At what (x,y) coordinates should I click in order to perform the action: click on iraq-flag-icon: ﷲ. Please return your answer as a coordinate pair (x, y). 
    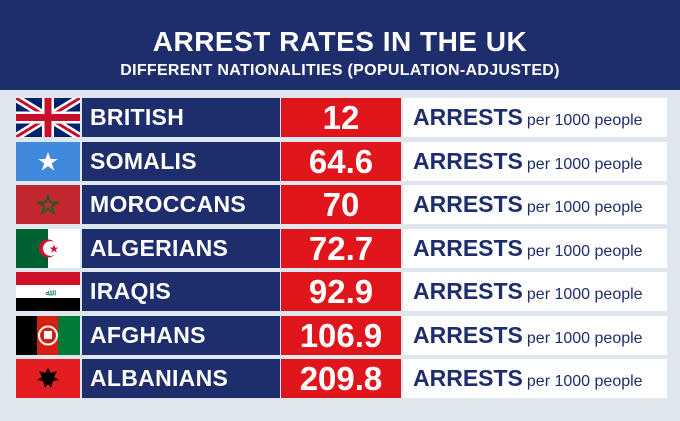
    Looking at the image, I should click on (48, 291).